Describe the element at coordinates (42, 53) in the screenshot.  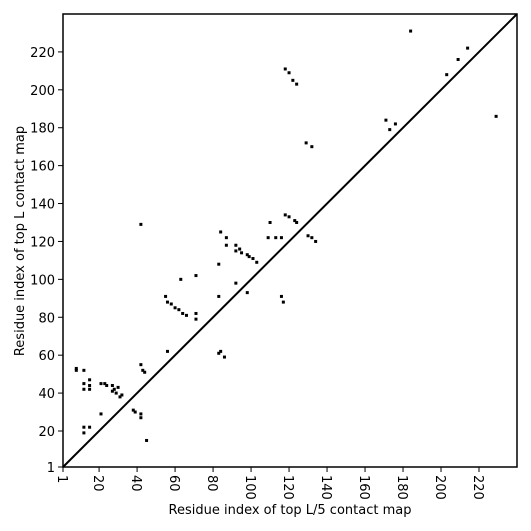
I see `y-tick-label: 220` at that location.